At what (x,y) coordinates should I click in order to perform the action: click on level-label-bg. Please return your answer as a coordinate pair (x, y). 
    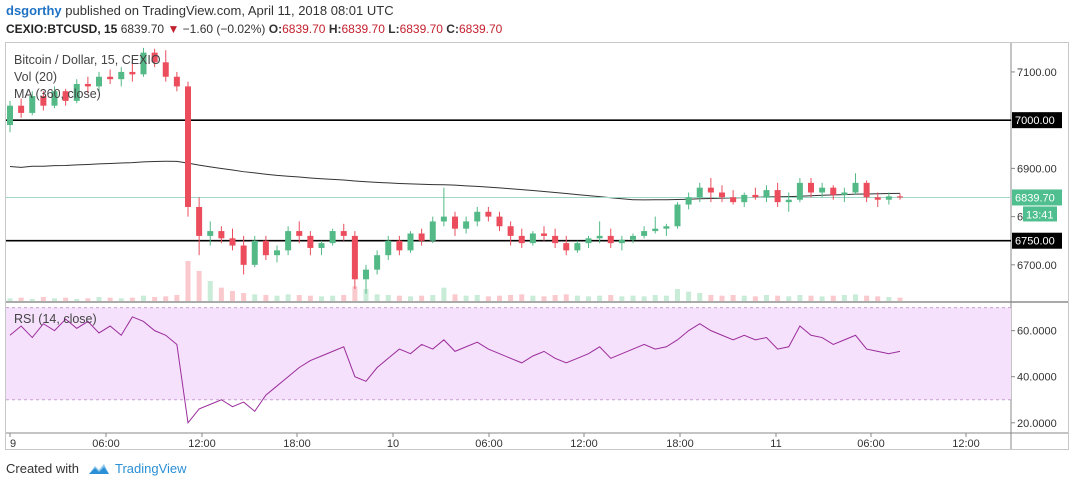
    Looking at the image, I should click on (1037, 120).